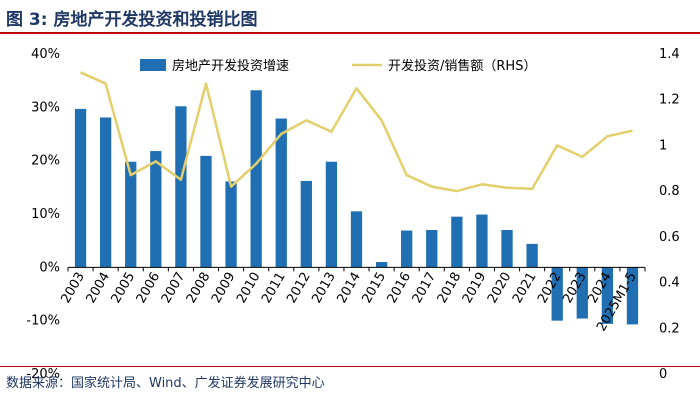  Describe the element at coordinates (669, 328) in the screenshot. I see `y-right-tick-label: 0.2` at that location.